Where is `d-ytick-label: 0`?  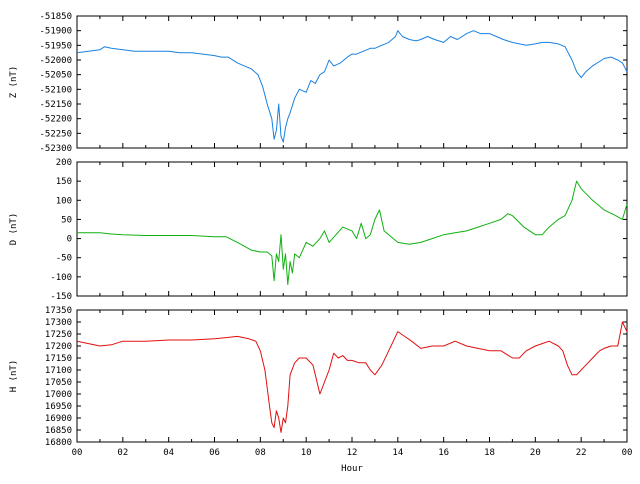
d-ytick-label: 0 is located at coordinates (69, 240).